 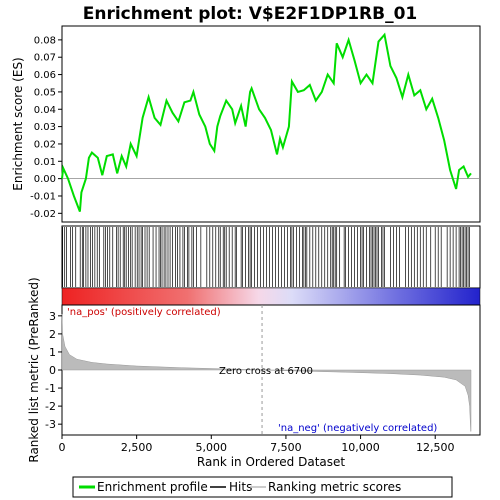 What do you see at coordinates (45, 92) in the screenshot?
I see `es-y-tick-label: 0.05` at bounding box center [45, 92].